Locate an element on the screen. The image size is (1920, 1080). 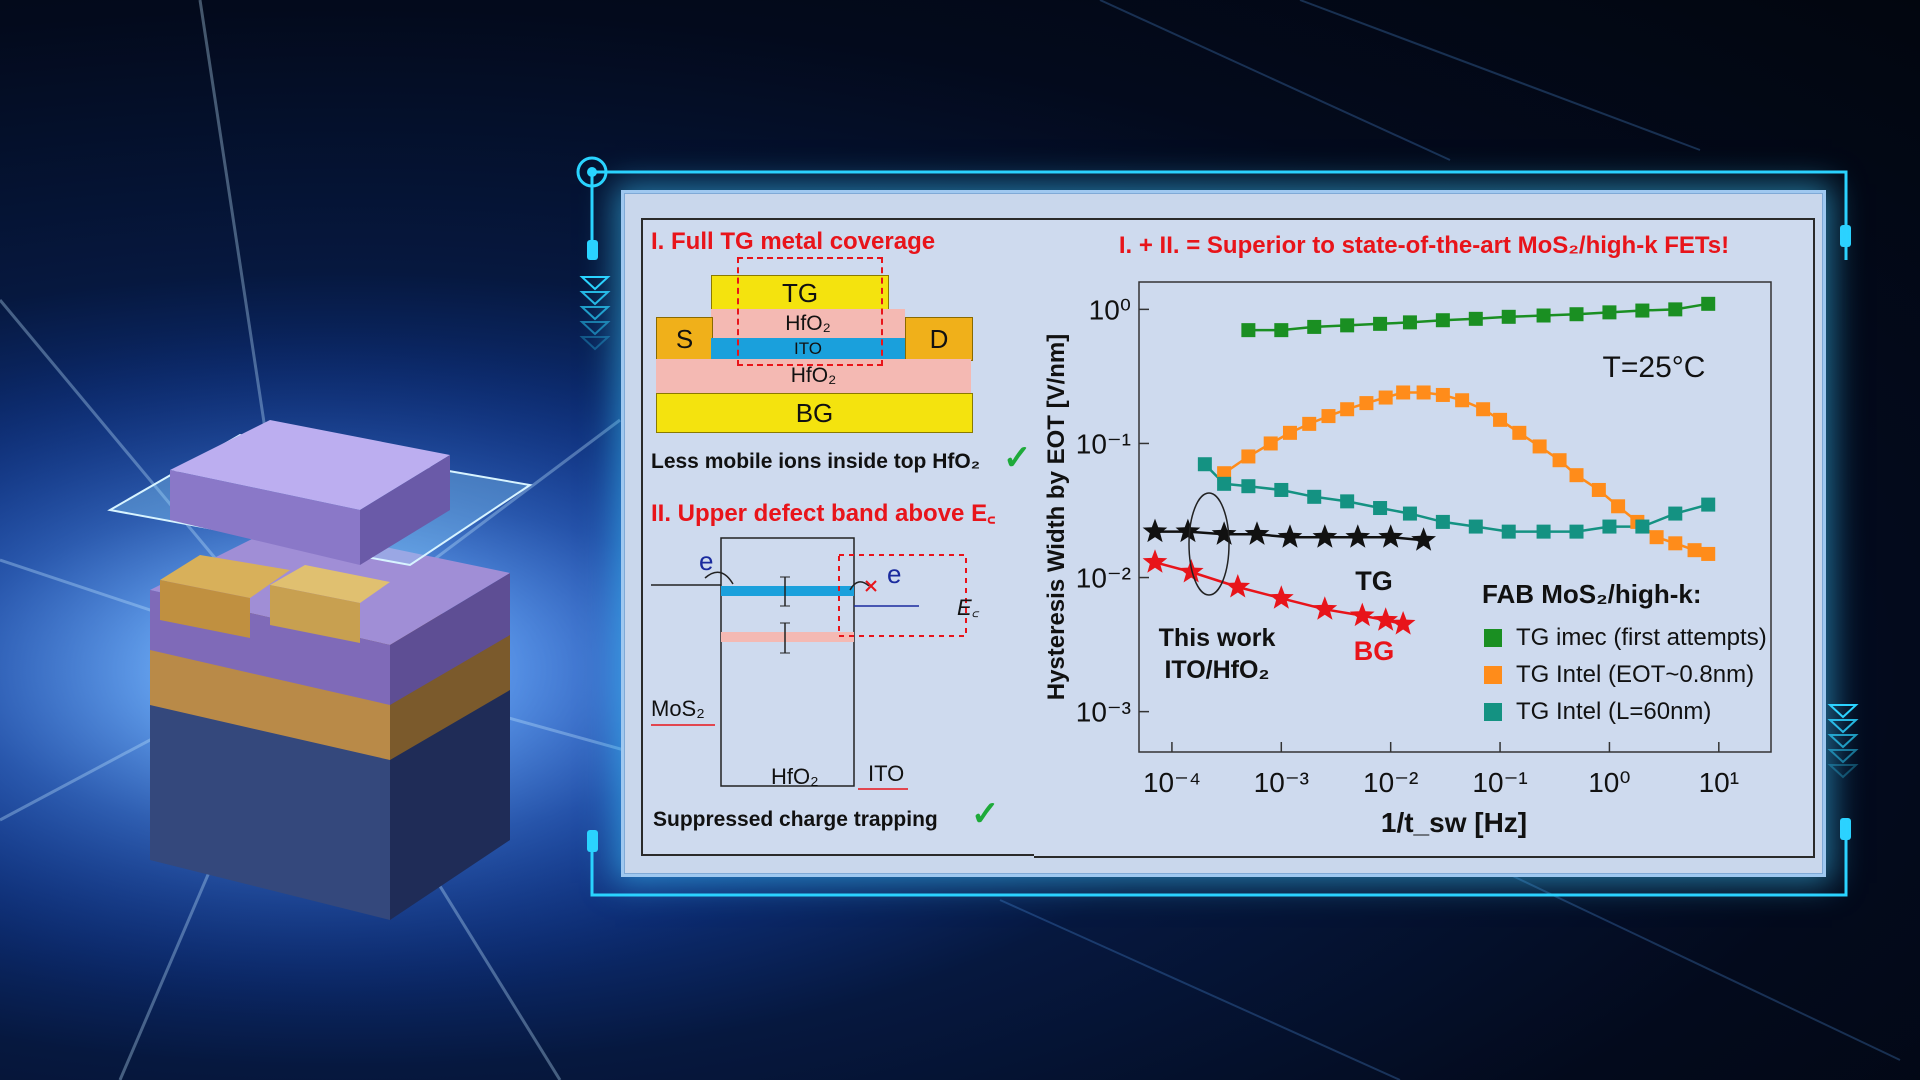
mos2-label: MoS₂ is located at coordinates (678, 708).